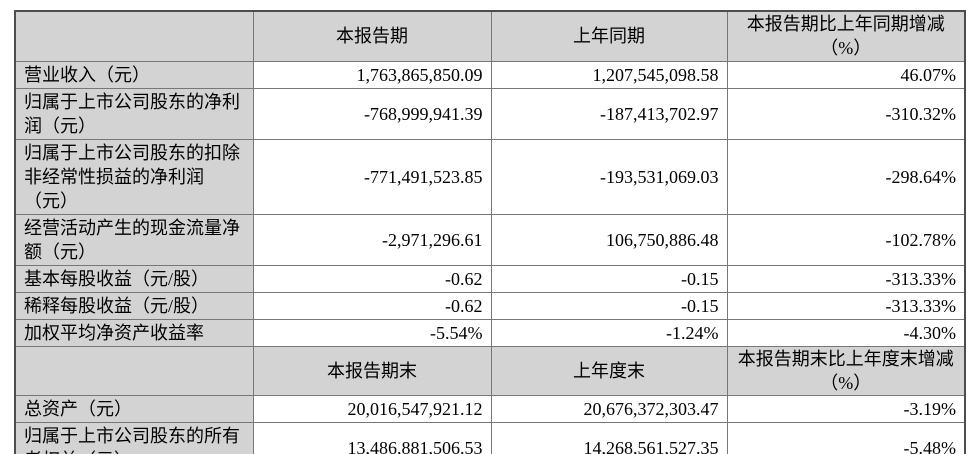 The height and width of the screenshot is (454, 978). What do you see at coordinates (372, 437) in the screenshot?
I see `value-current-period: 13,486,881,506.53` at bounding box center [372, 437].